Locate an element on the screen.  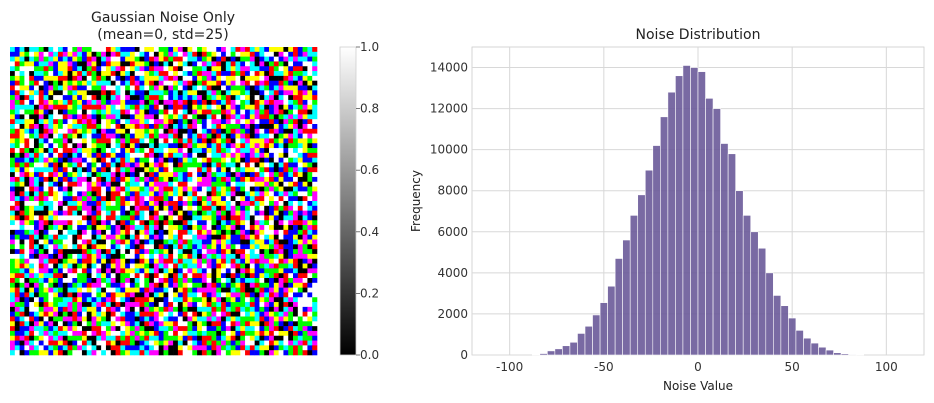
y-tick-label: 6000 is located at coordinates (452, 232).